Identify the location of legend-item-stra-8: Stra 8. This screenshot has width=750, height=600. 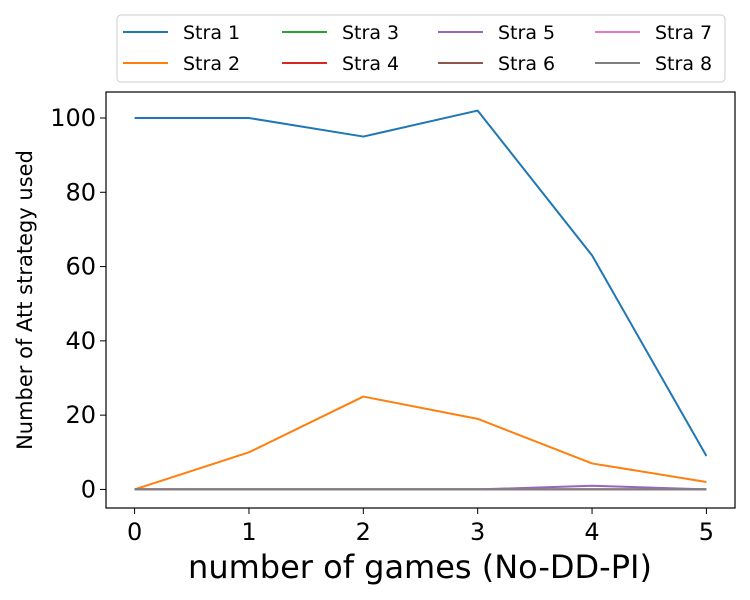
(653, 64).